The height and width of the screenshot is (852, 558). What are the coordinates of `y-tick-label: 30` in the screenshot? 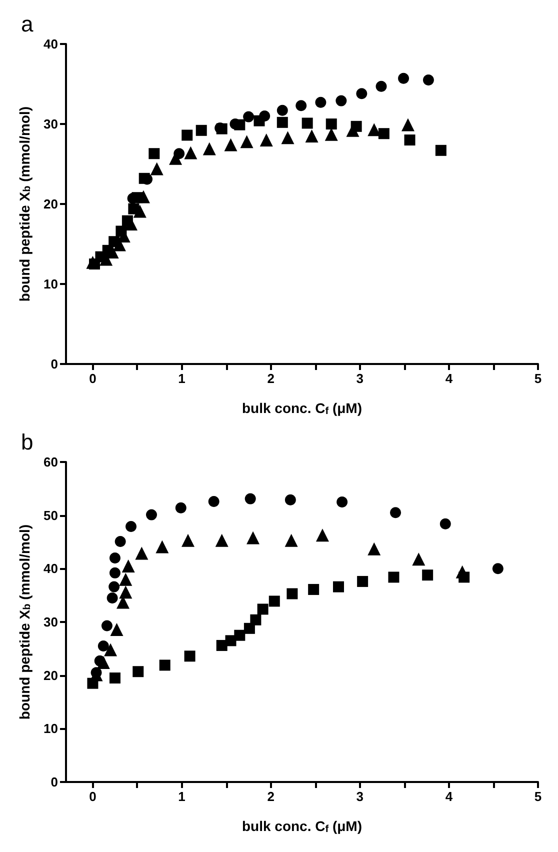 It's located at (51, 124).